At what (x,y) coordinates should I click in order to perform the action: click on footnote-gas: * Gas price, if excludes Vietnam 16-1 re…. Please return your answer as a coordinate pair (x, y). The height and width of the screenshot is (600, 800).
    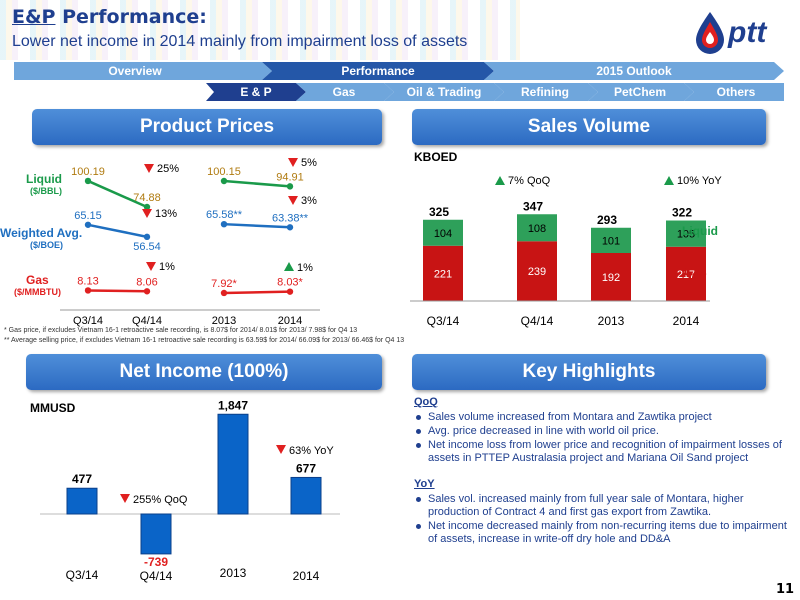
    Looking at the image, I should click on (181, 330).